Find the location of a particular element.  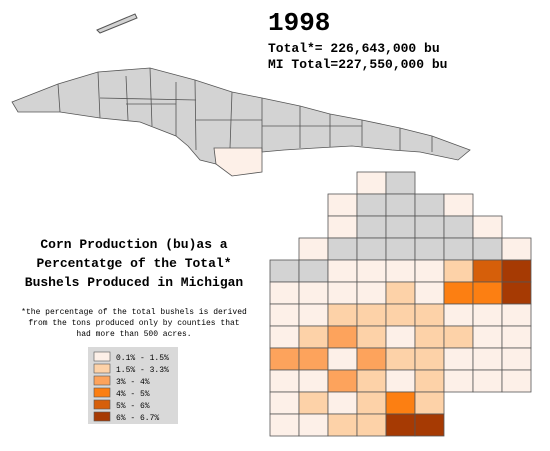

map-year: 1998 is located at coordinates (299, 23).